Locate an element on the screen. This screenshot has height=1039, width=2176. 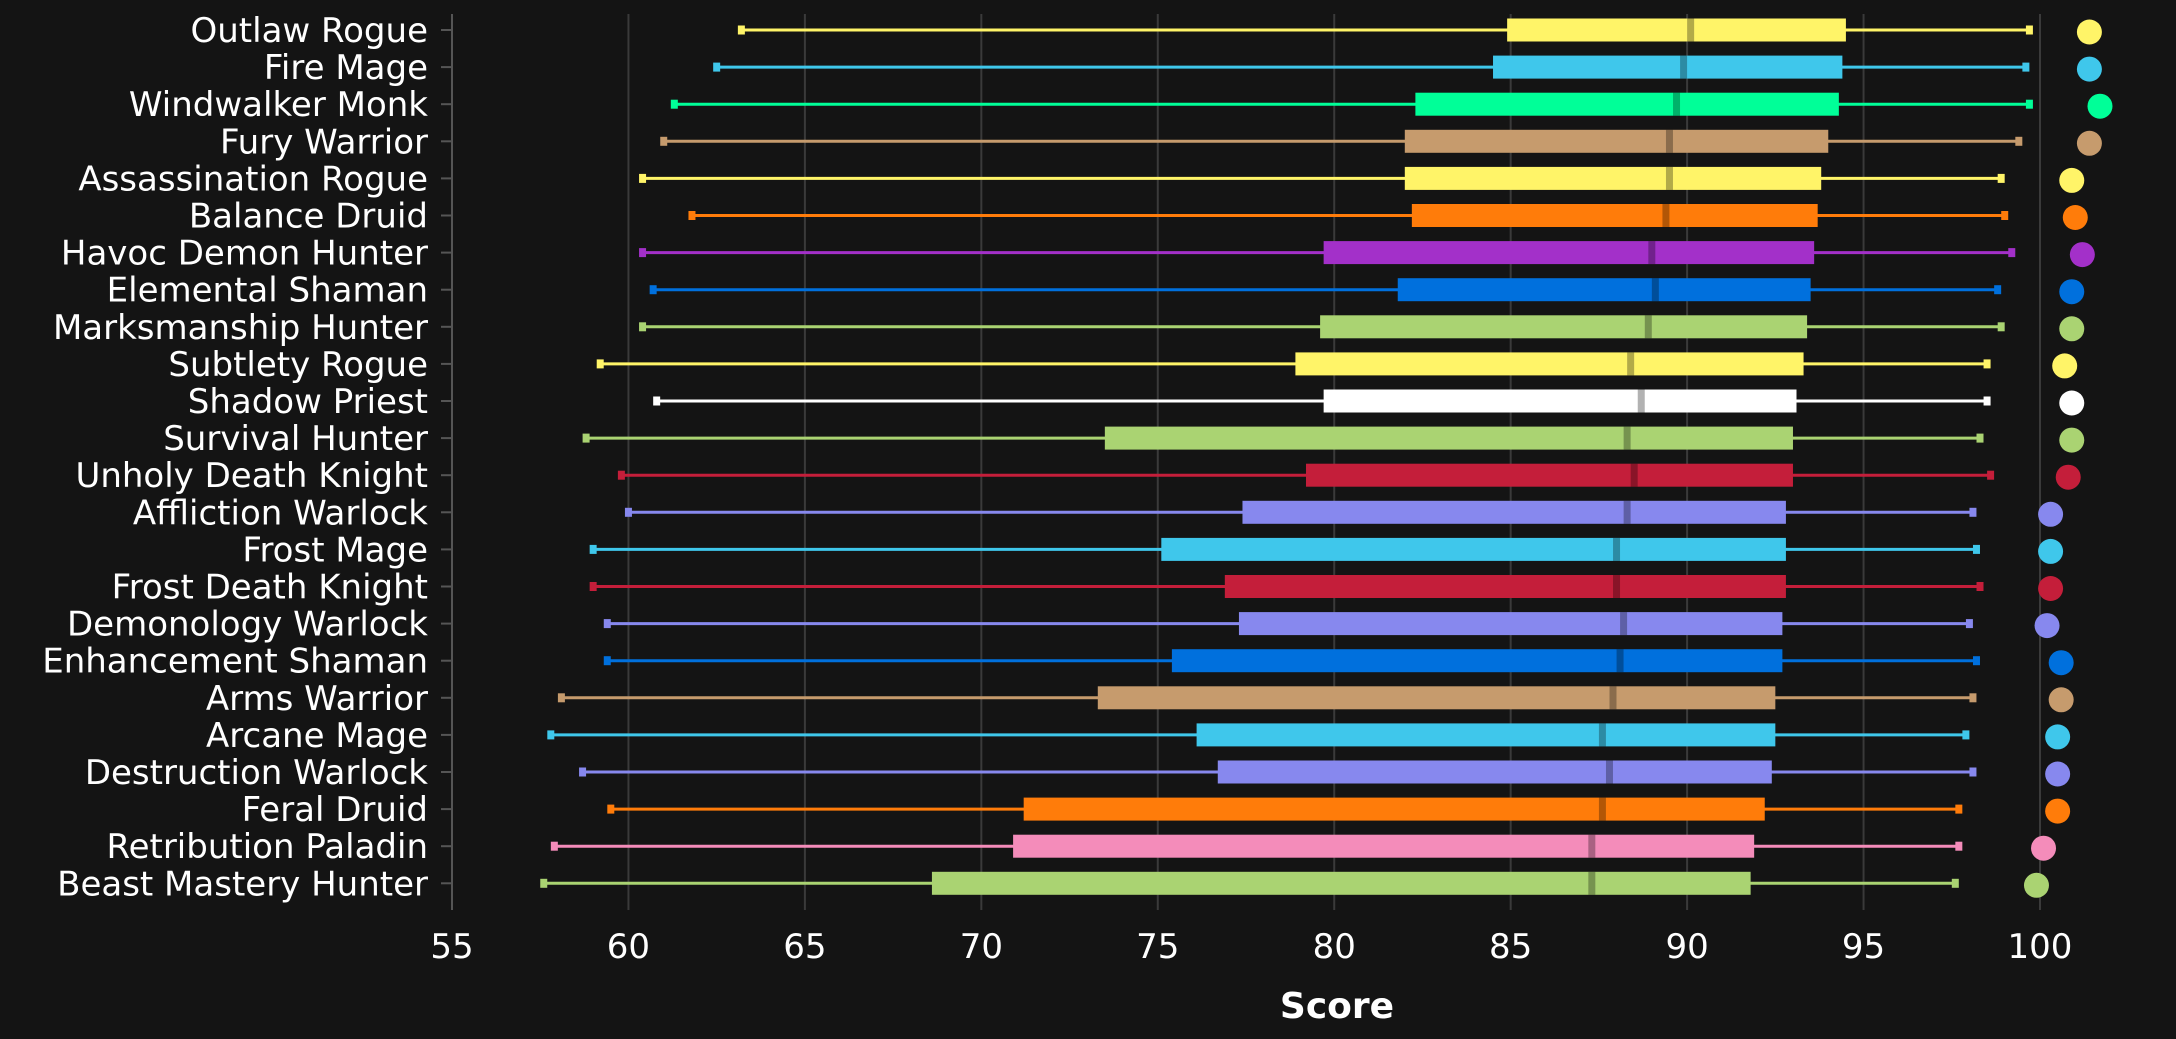
y-category-label: Affliction Warlock is located at coordinates (280, 513).